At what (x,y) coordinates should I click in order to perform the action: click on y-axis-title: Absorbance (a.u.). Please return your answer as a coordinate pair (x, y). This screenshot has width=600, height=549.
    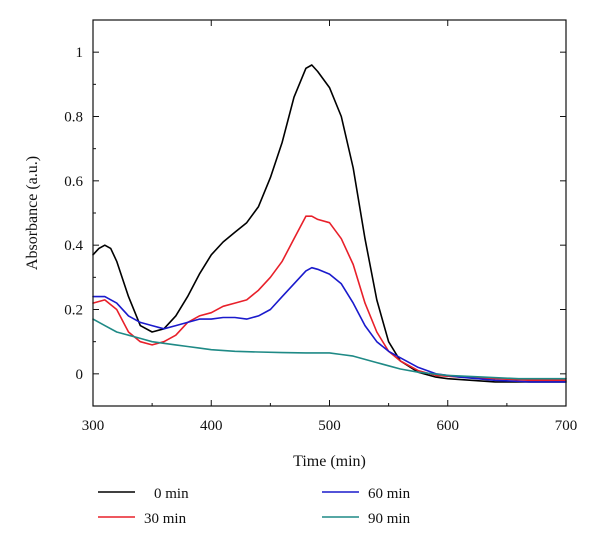
    Looking at the image, I should click on (32, 213).